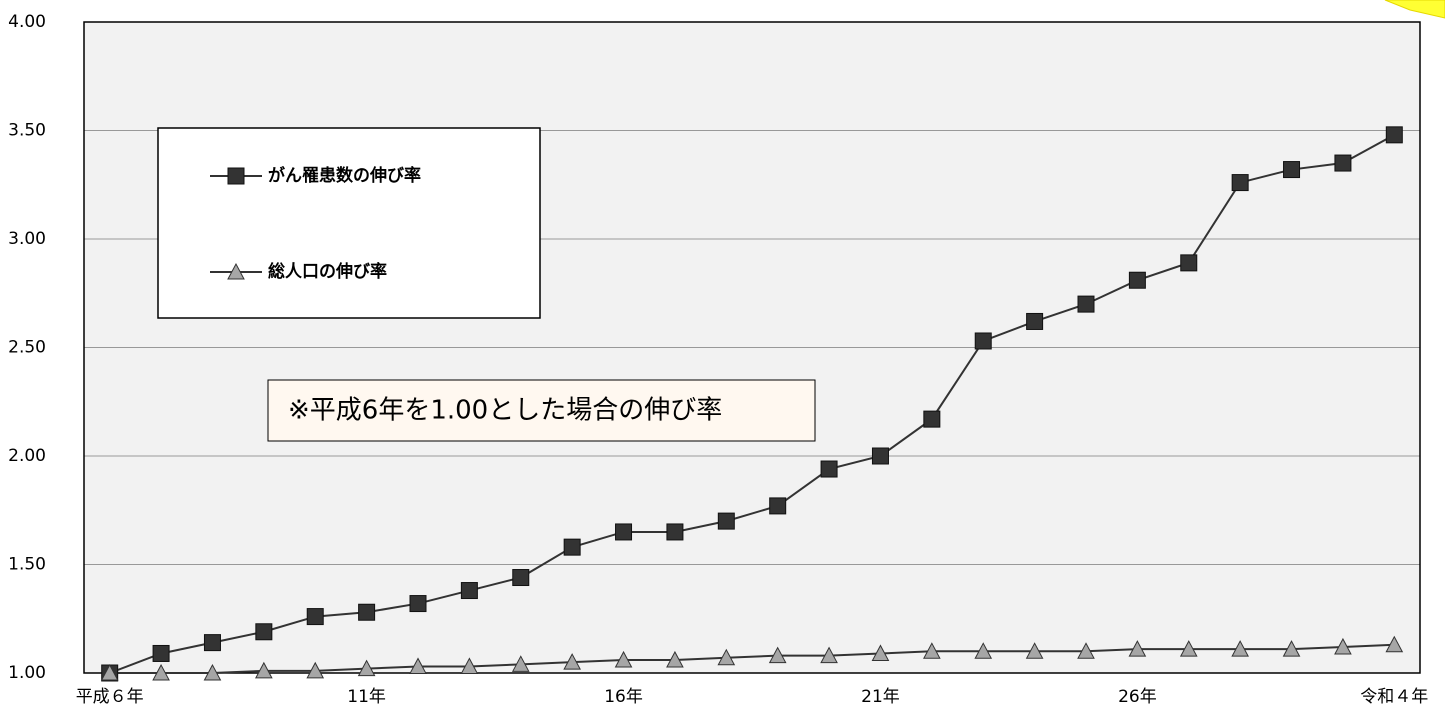  I want to click on x-tick-label: 16年, so click(623, 697).